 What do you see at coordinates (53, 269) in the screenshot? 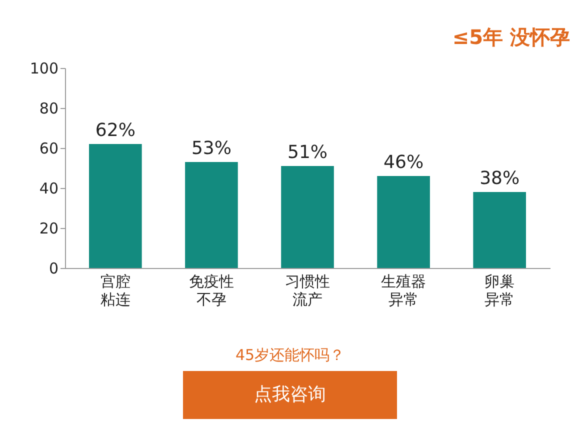
I see `y-tick-label: 0` at bounding box center [53, 269].